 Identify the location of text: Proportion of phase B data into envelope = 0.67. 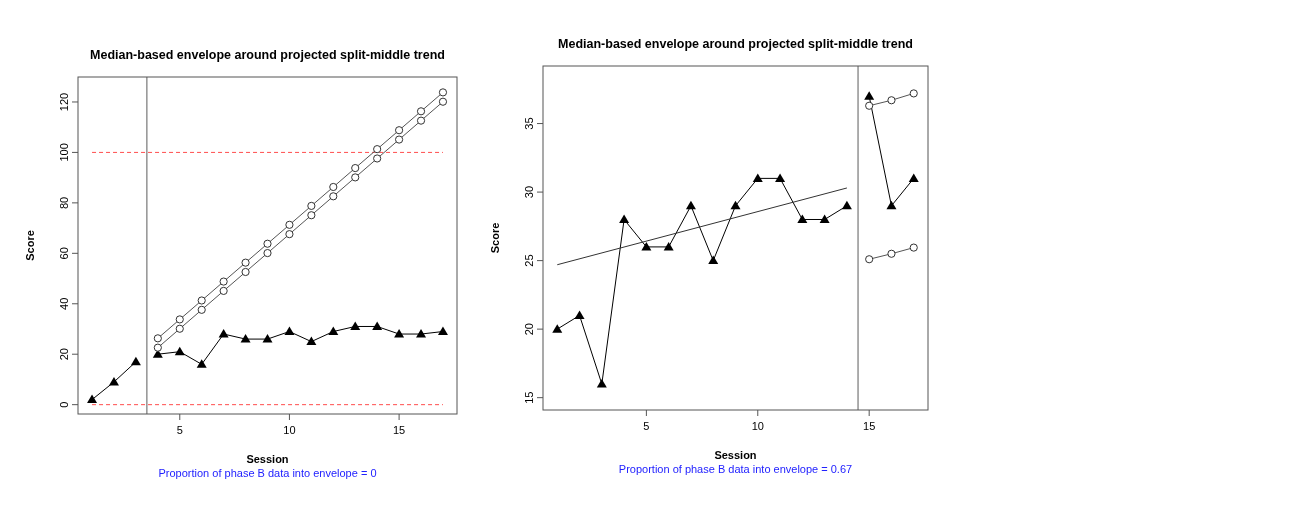
(735, 469).